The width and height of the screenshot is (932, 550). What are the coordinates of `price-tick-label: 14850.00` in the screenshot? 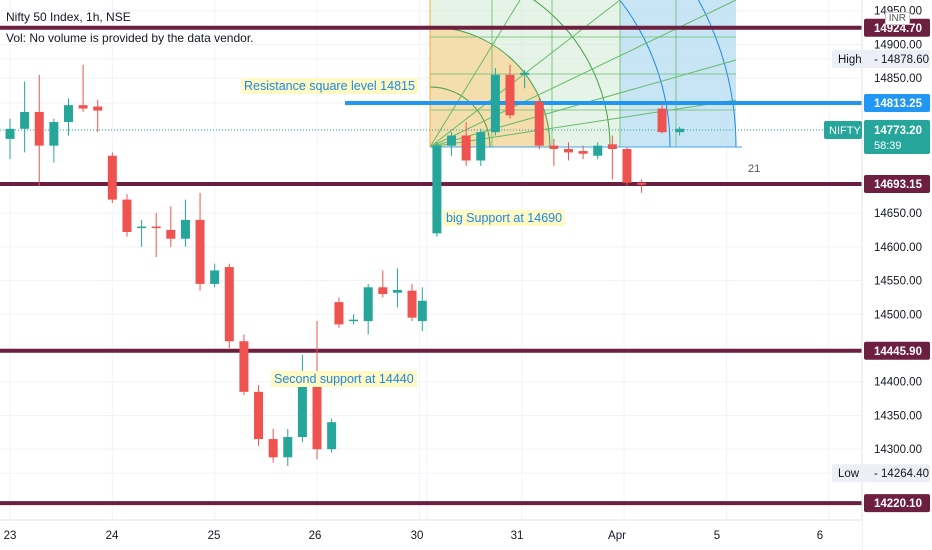 It's located at (898, 79).